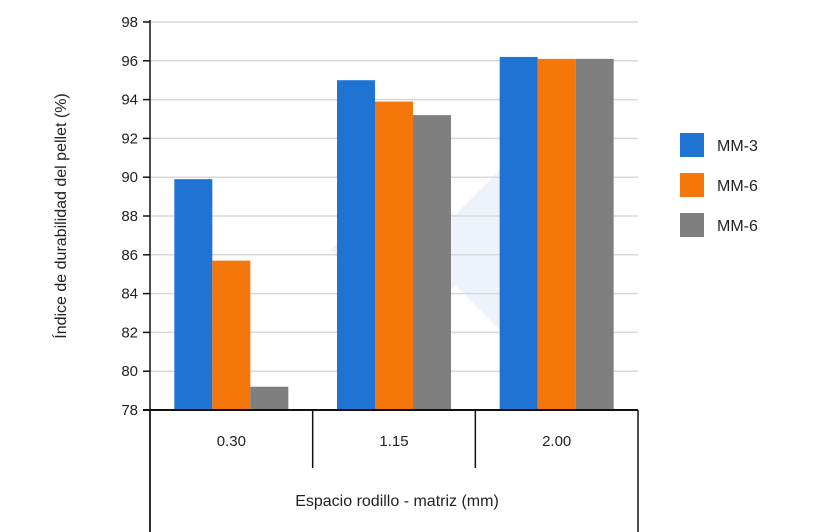  Describe the element at coordinates (737, 146) in the screenshot. I see `legend-label: MM-3` at that location.